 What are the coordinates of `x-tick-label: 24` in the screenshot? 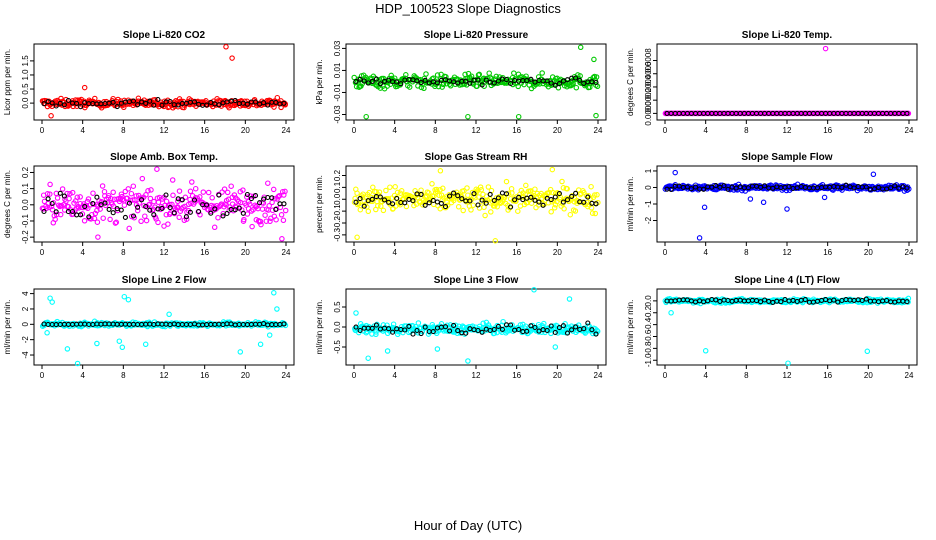 It's located at (286, 375).